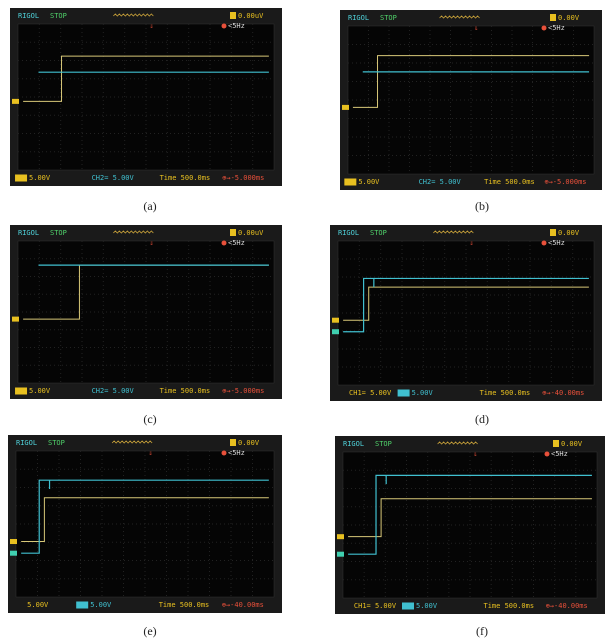 The height and width of the screenshot is (644, 608). I want to click on panel-caption: (c), so click(149, 419).